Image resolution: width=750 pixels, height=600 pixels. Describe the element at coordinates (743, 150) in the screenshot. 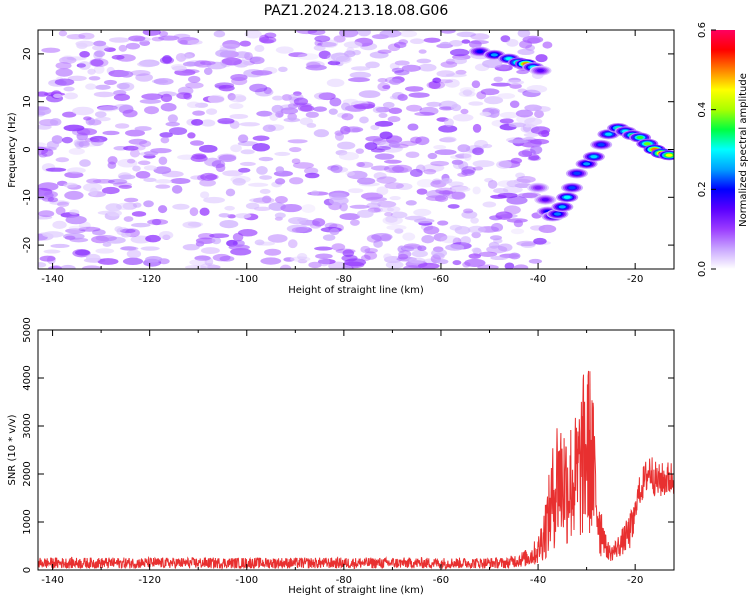

I see `colorbar-label: Normalized spectral amplitude` at that location.